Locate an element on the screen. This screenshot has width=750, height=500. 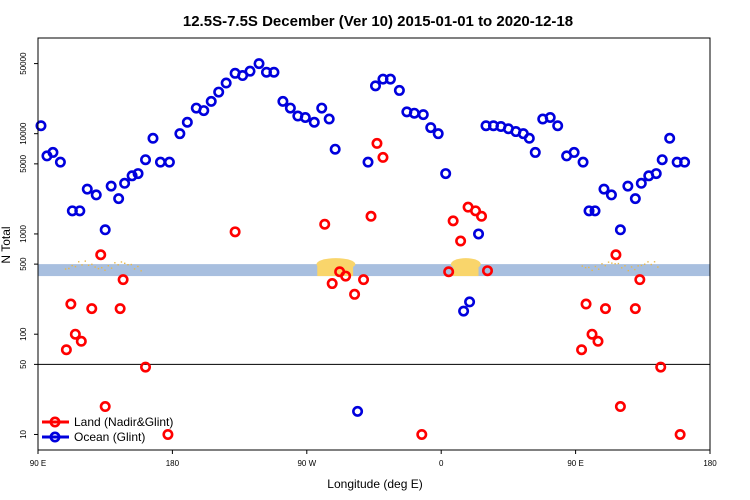
y-tick-label: 500 is located at coordinates (23, 264).